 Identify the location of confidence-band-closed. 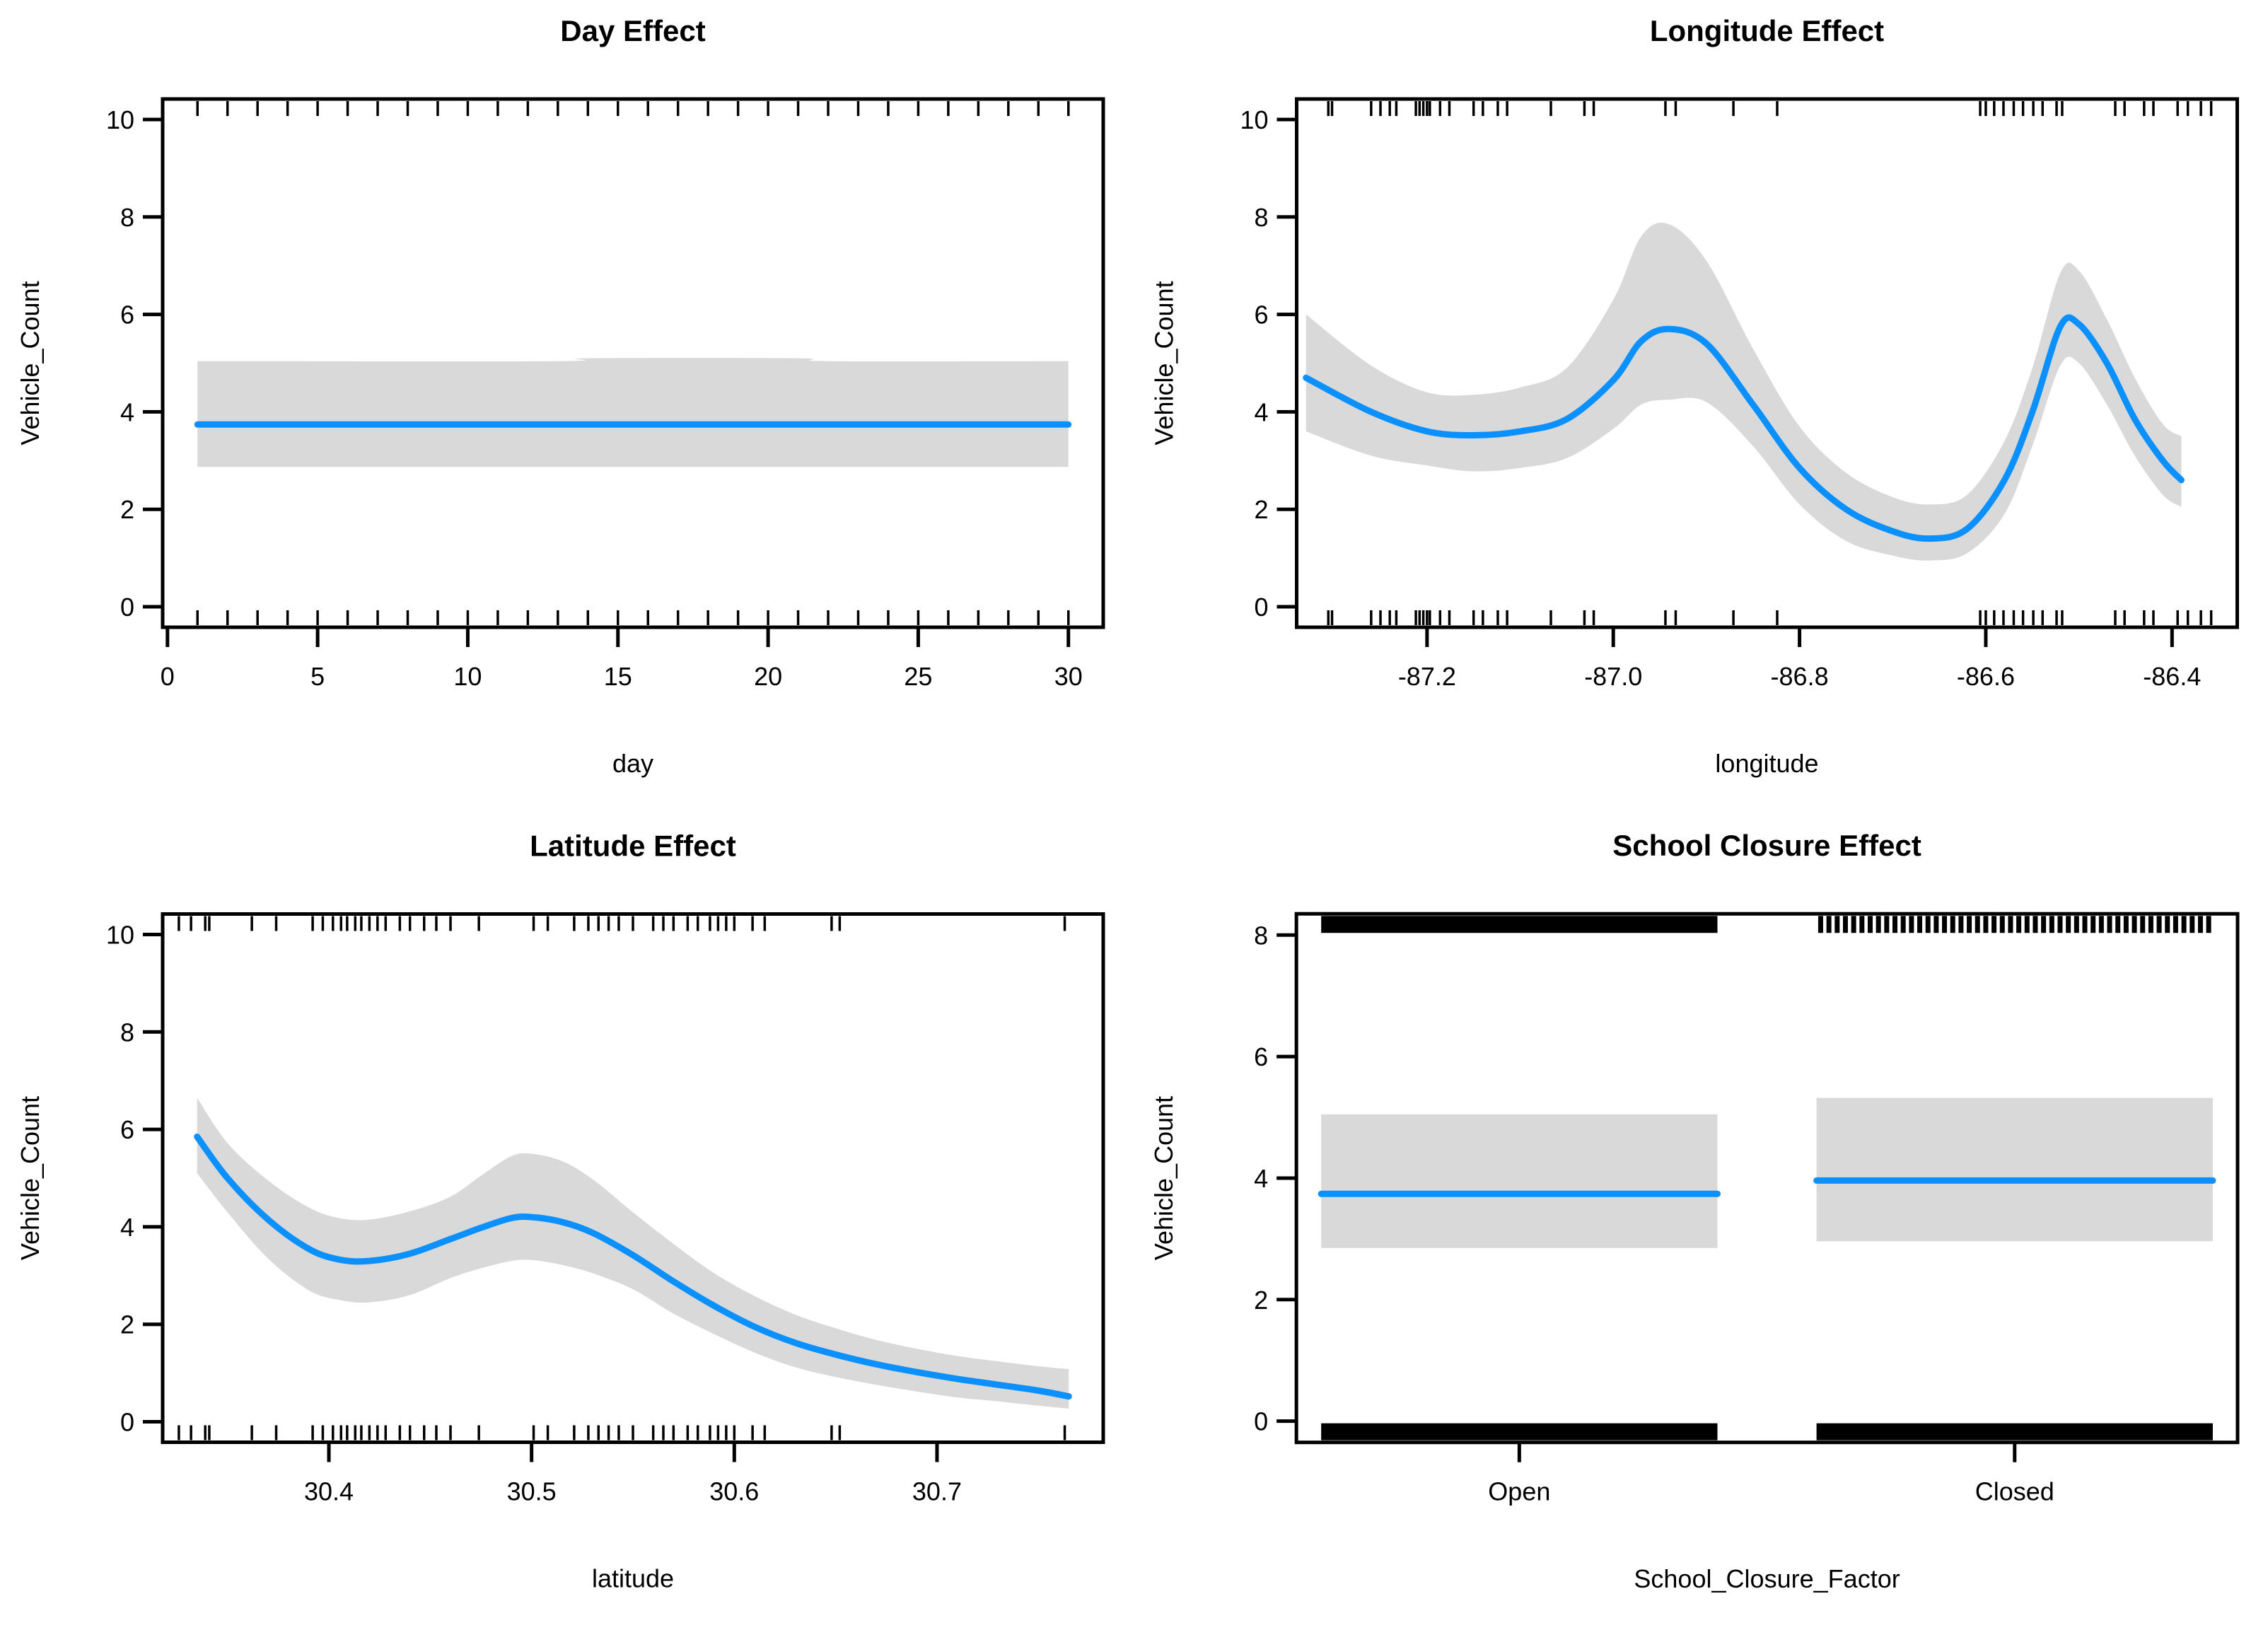
(2014, 1170).